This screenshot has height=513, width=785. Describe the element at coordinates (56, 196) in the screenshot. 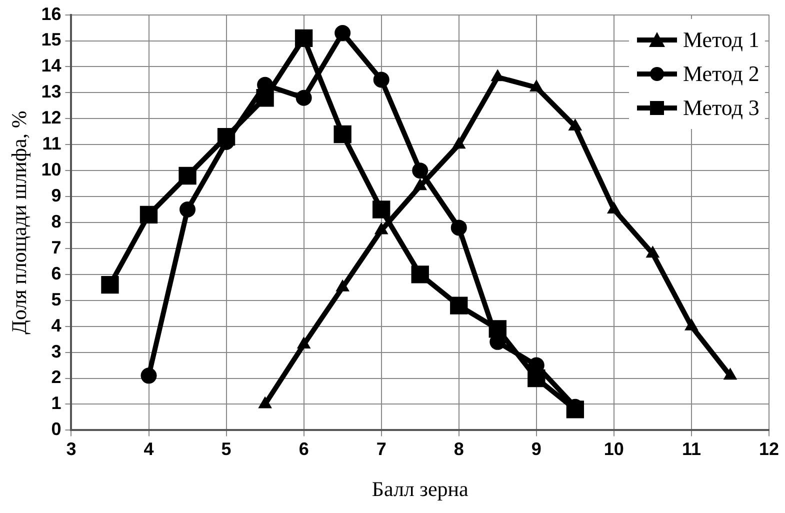

I see `y-tick-label: 9` at that location.